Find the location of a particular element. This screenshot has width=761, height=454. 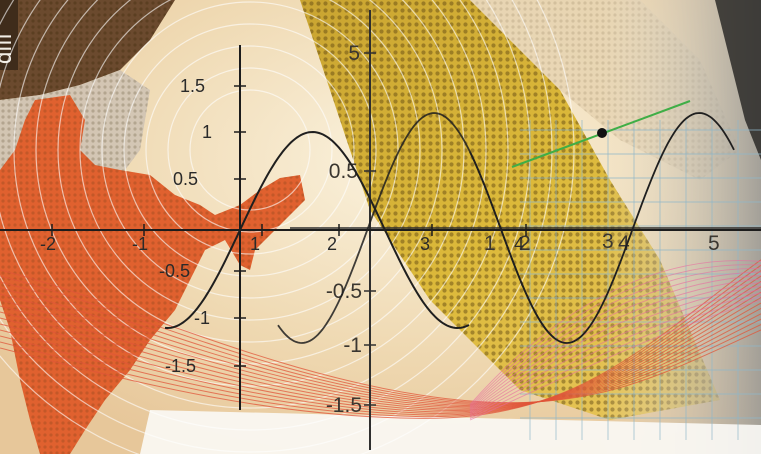

front-y-tick-label: 1 is located at coordinates (207, 132).